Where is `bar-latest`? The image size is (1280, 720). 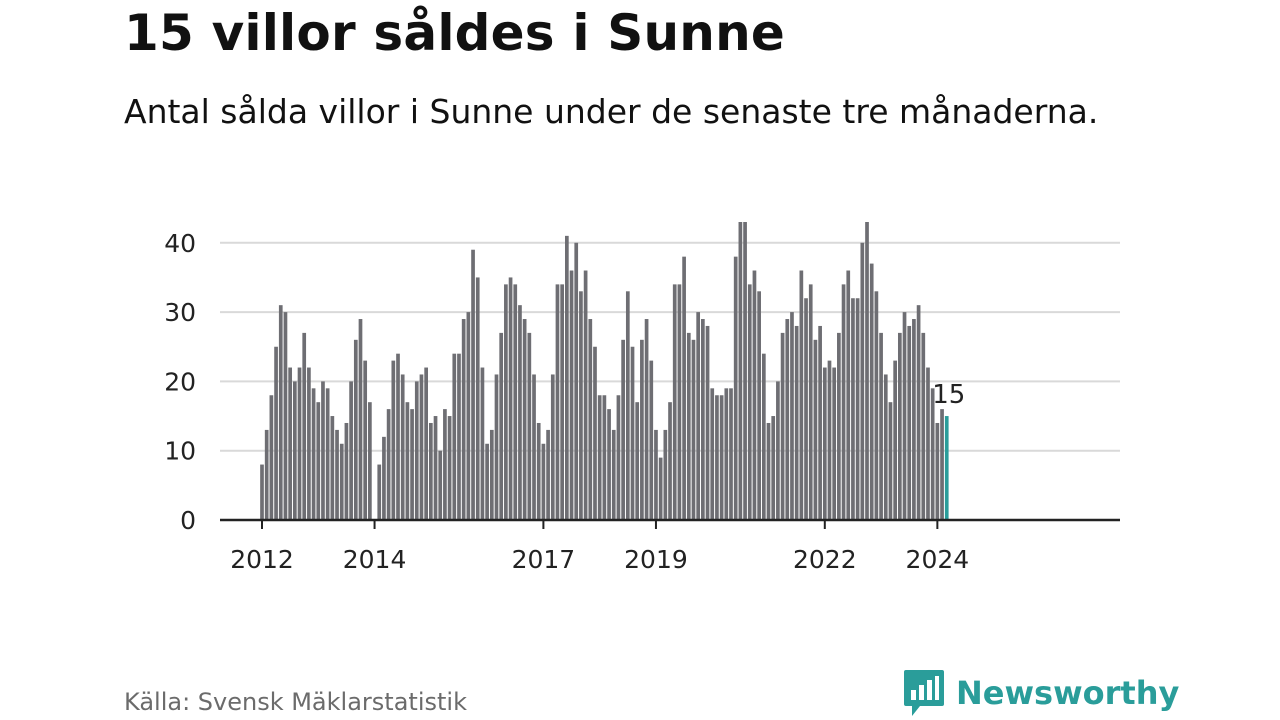
bar-latest is located at coordinates (946, 468).